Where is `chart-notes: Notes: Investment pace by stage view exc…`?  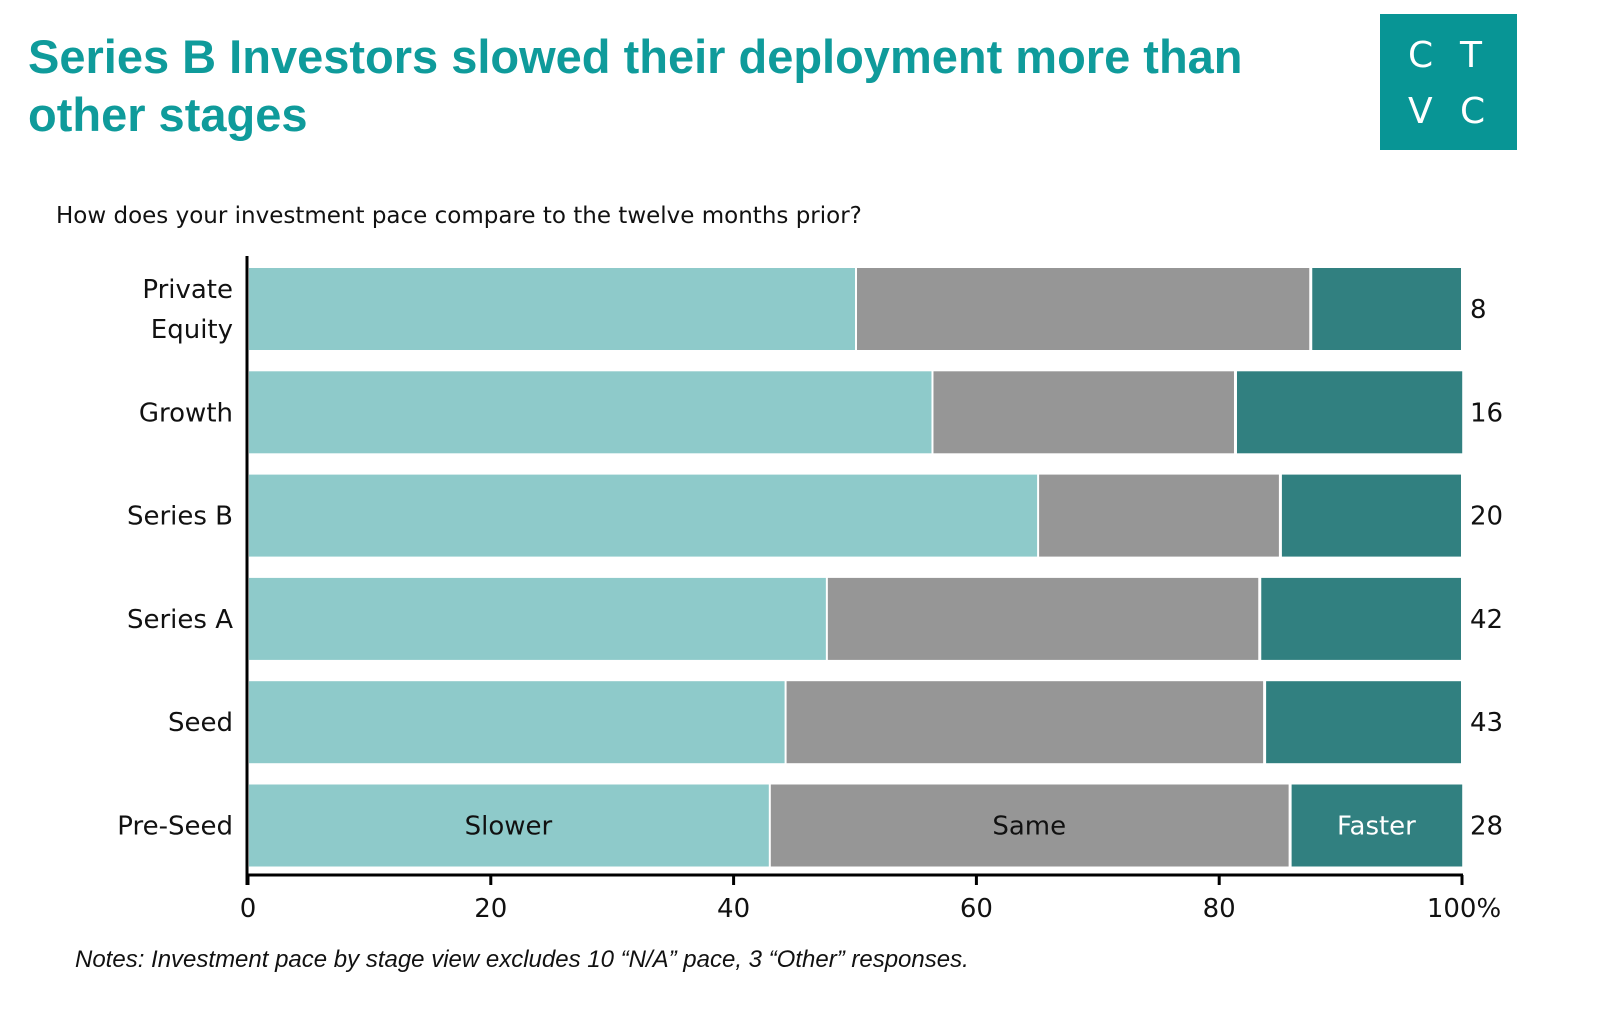
chart-notes: Notes: Investment pace by stage view exc… is located at coordinates (522, 959).